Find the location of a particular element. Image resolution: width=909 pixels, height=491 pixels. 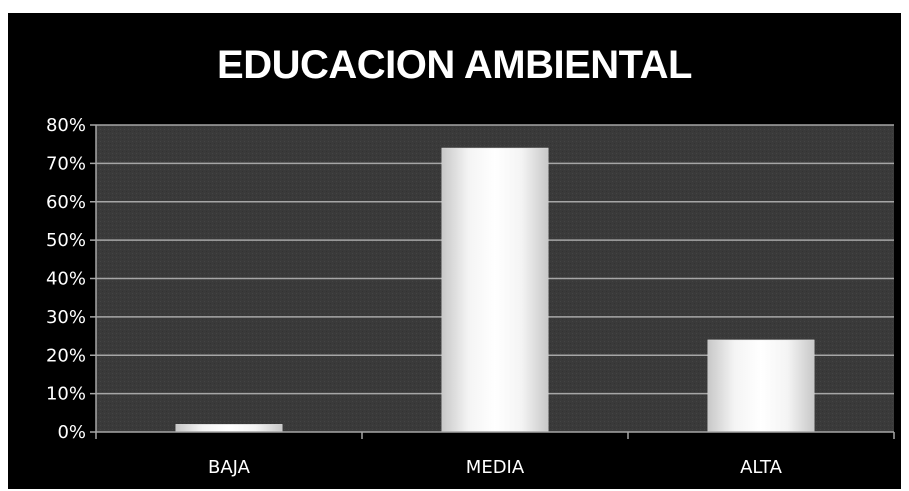

y-tick-label: 20% is located at coordinates (66, 355).